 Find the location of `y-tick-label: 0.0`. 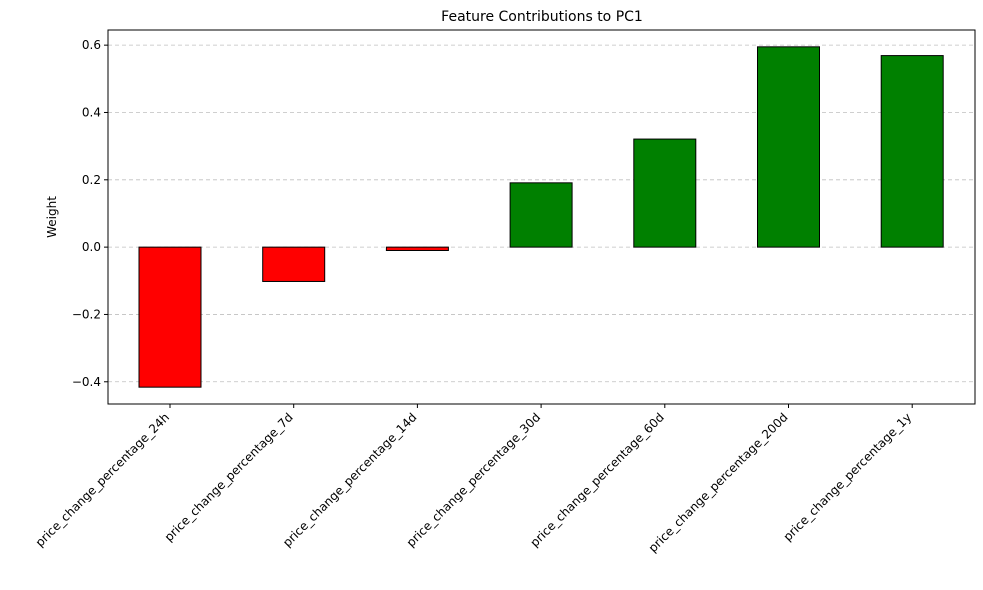

y-tick-label: 0.0 is located at coordinates (91, 247).